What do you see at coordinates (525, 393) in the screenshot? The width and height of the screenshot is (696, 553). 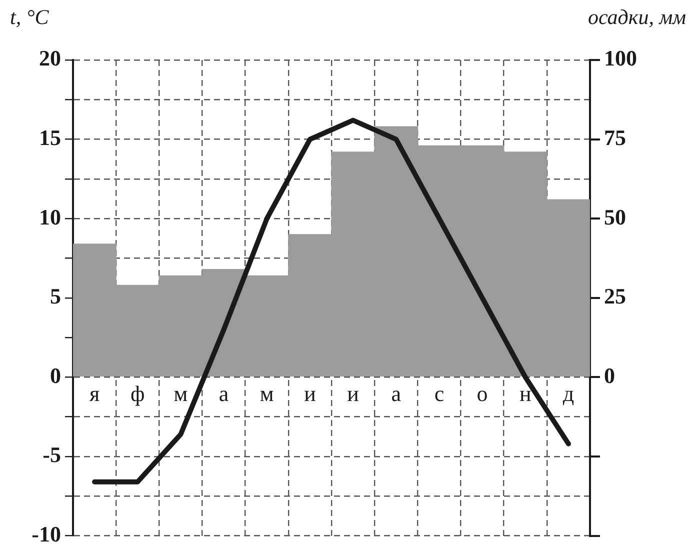 I see `x-tick-label: н` at bounding box center [525, 393].